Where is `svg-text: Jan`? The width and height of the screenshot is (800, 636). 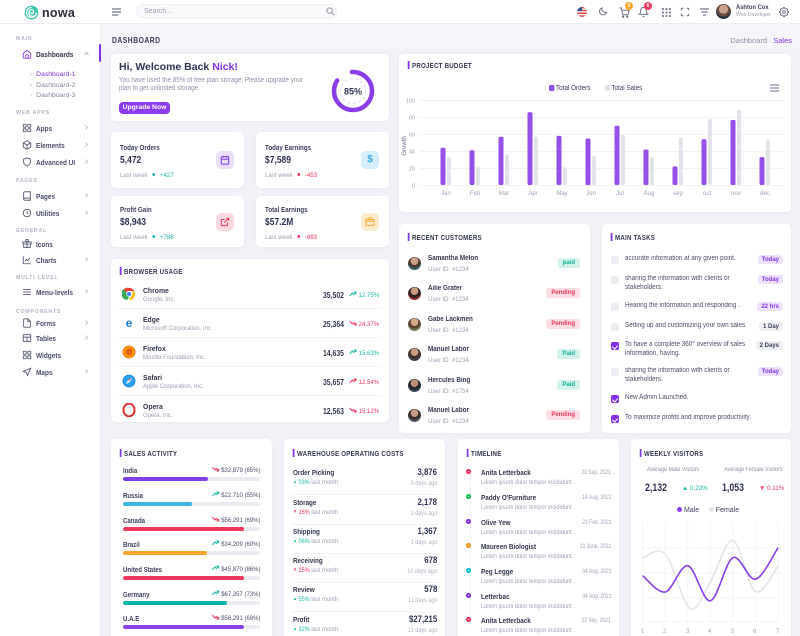
svg-text: Jan is located at coordinates (446, 194).